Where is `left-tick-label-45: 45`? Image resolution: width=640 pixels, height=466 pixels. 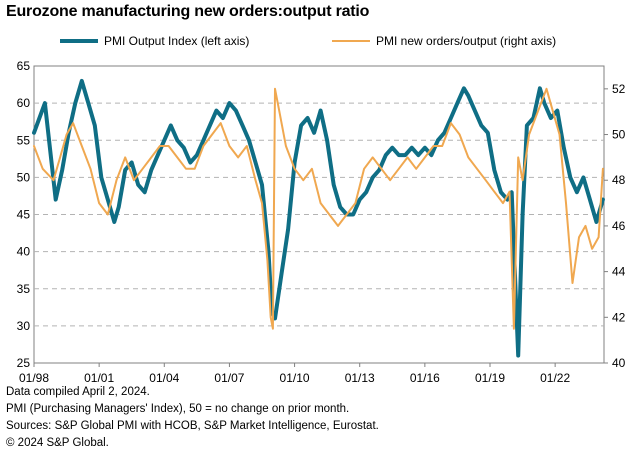 left-tick-label-45: 45 is located at coordinates (24, 215).